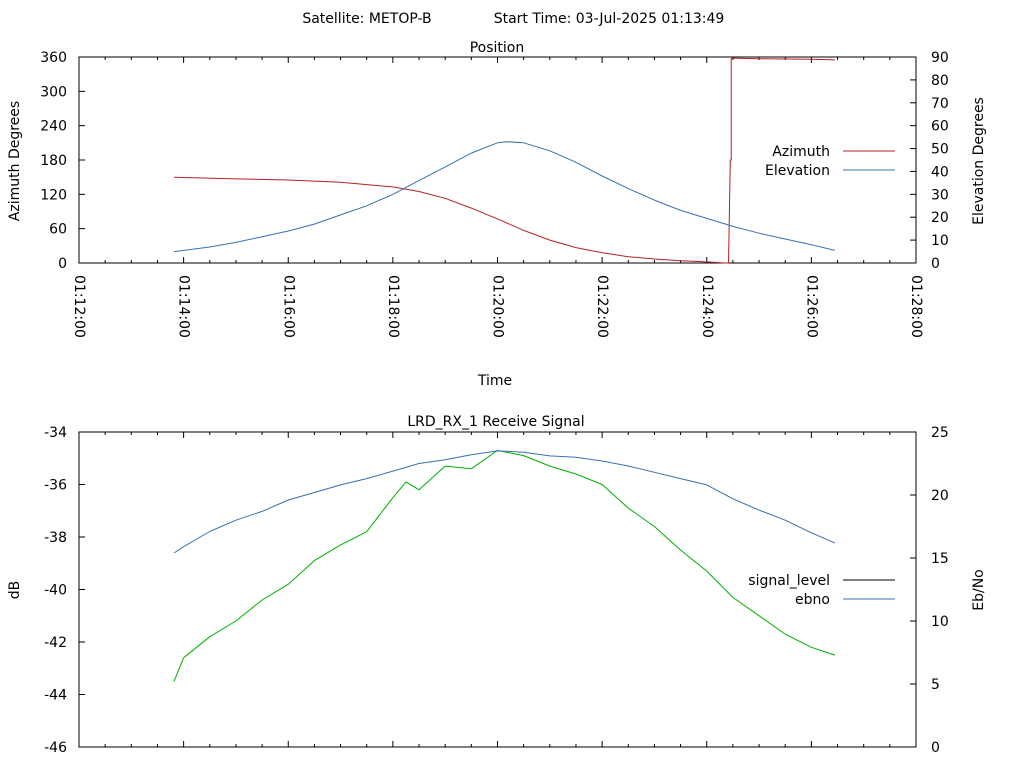 The width and height of the screenshot is (1024, 768). I want to click on x-tick-label: 01:28:00, so click(916, 306).